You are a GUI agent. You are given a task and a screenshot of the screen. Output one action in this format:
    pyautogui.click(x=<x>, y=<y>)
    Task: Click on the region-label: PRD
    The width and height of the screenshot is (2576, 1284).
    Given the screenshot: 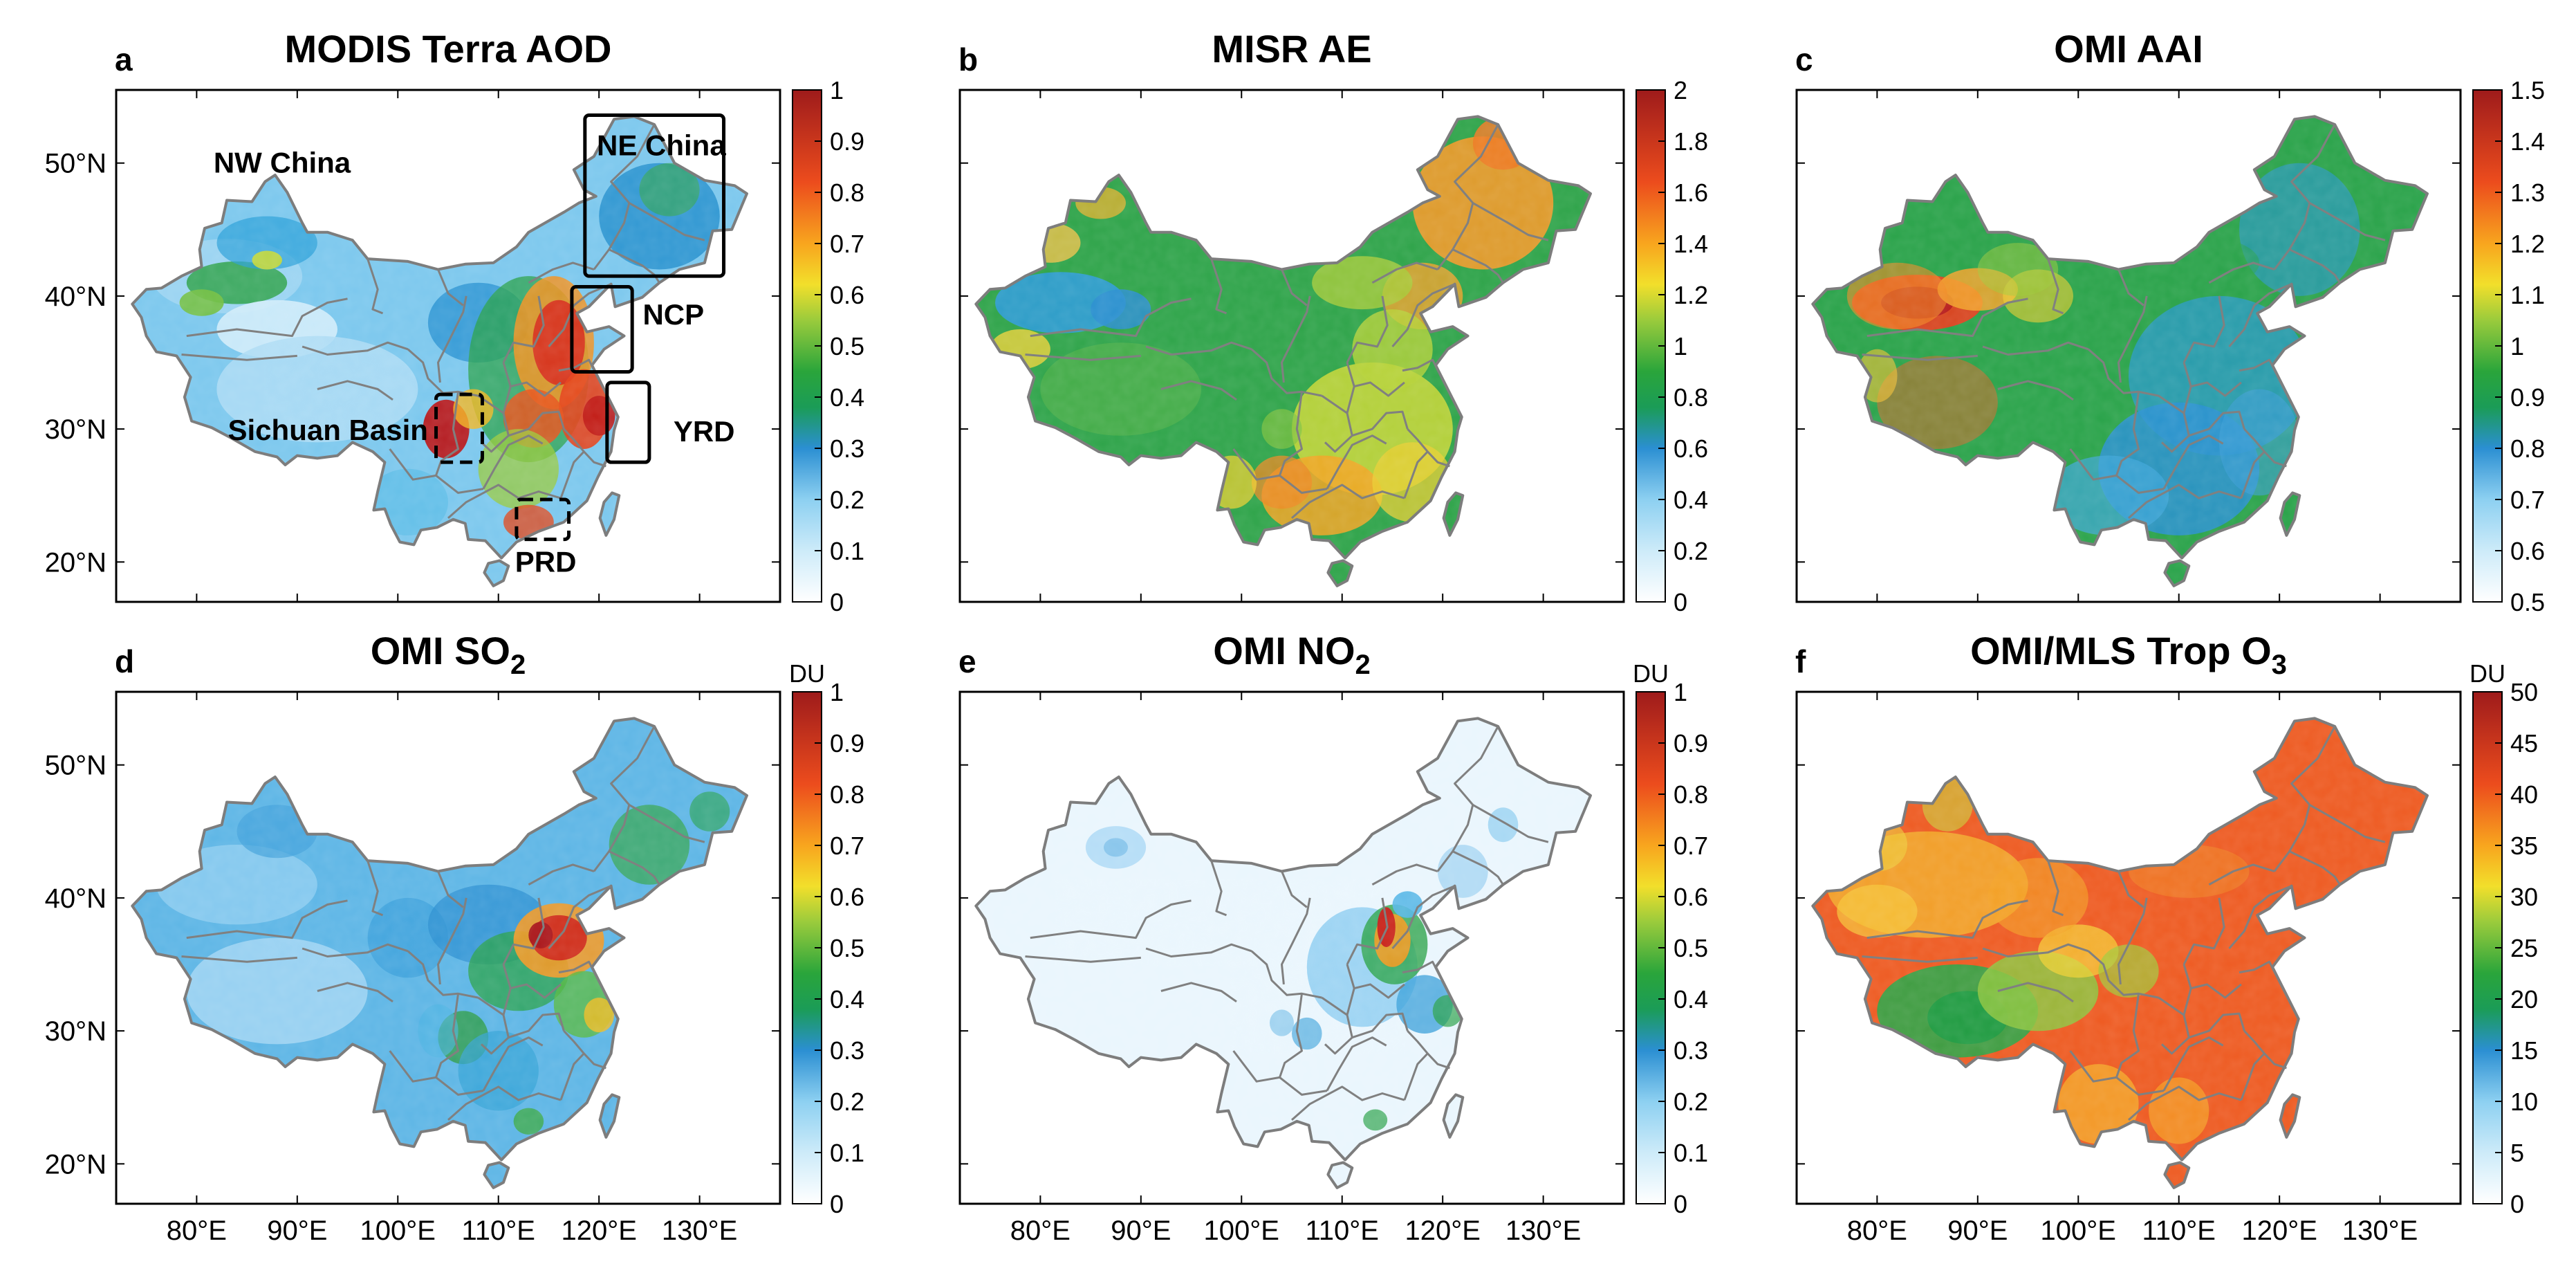 What is the action you would take?
    pyautogui.click(x=546, y=561)
    